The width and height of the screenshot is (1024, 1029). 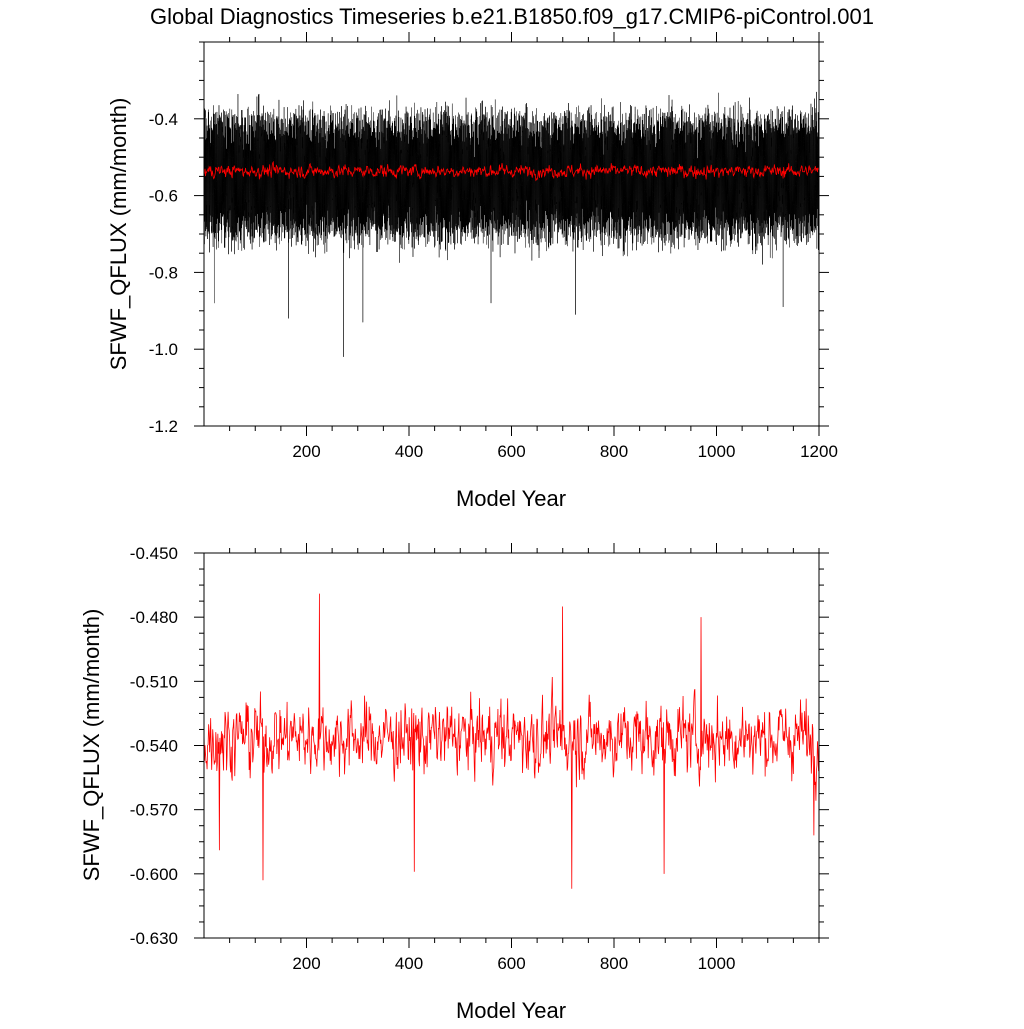 What do you see at coordinates (163, 272) in the screenshot?
I see `y-tick-label: -0.8` at bounding box center [163, 272].